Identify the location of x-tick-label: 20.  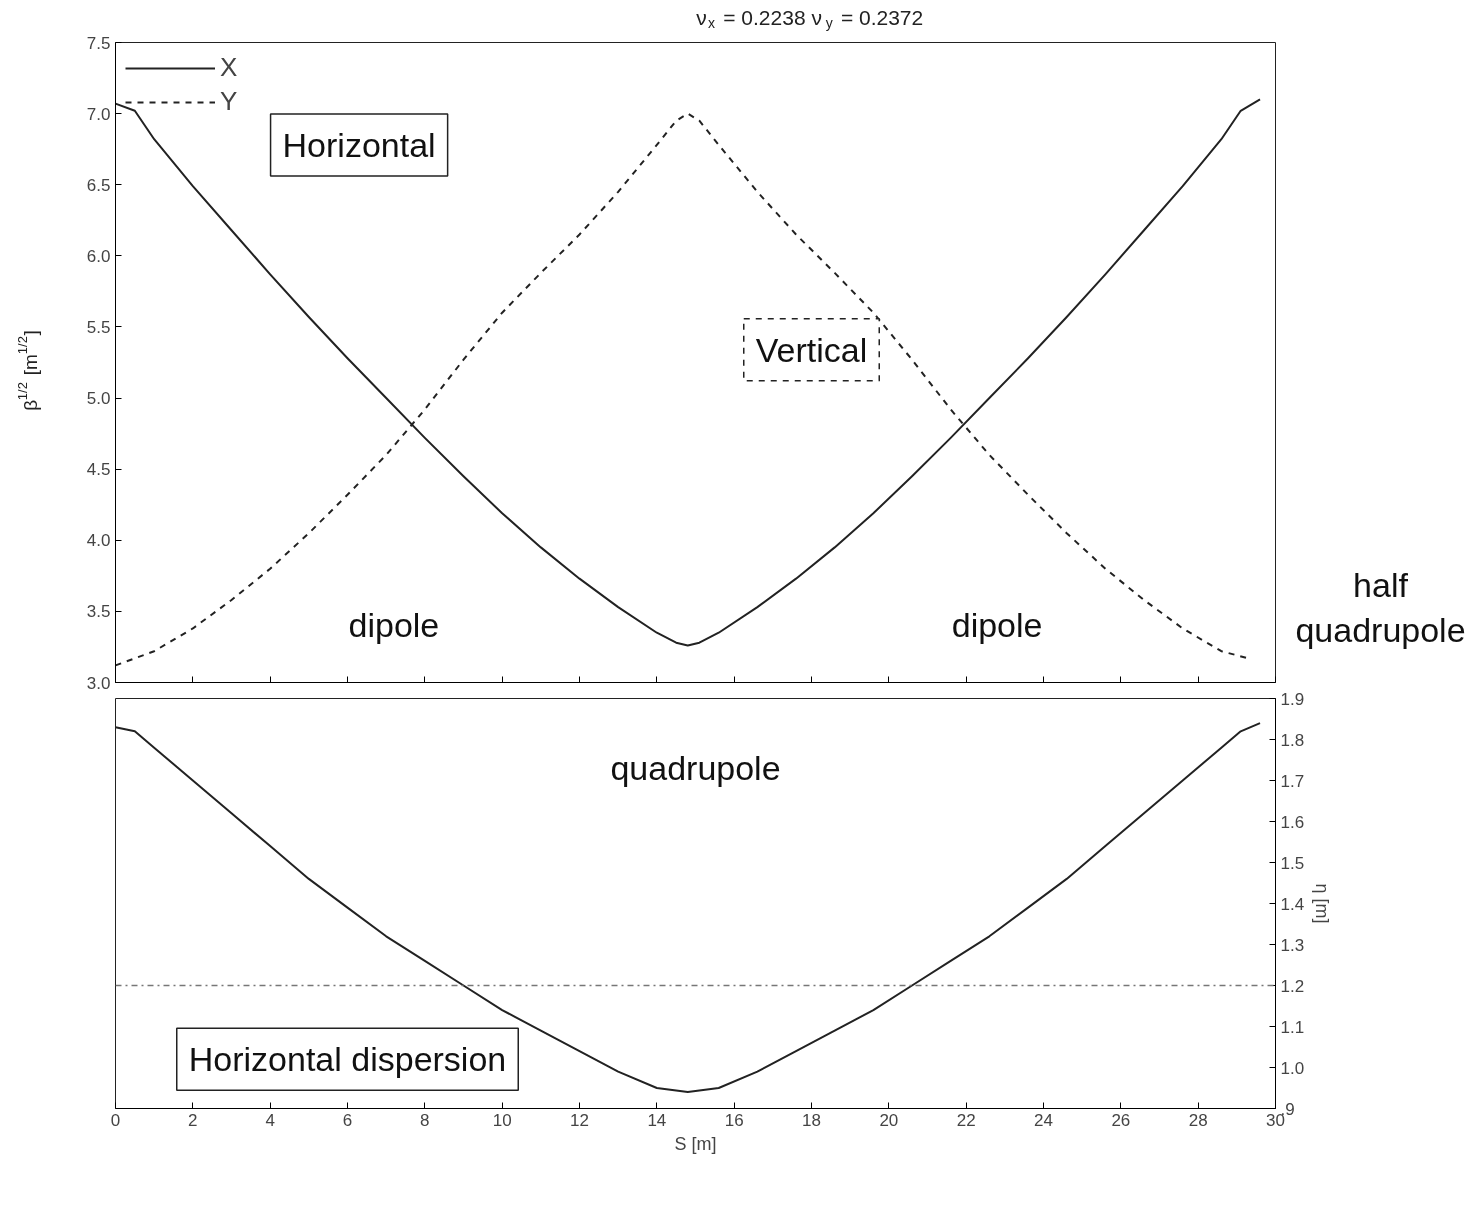
(889, 1120).